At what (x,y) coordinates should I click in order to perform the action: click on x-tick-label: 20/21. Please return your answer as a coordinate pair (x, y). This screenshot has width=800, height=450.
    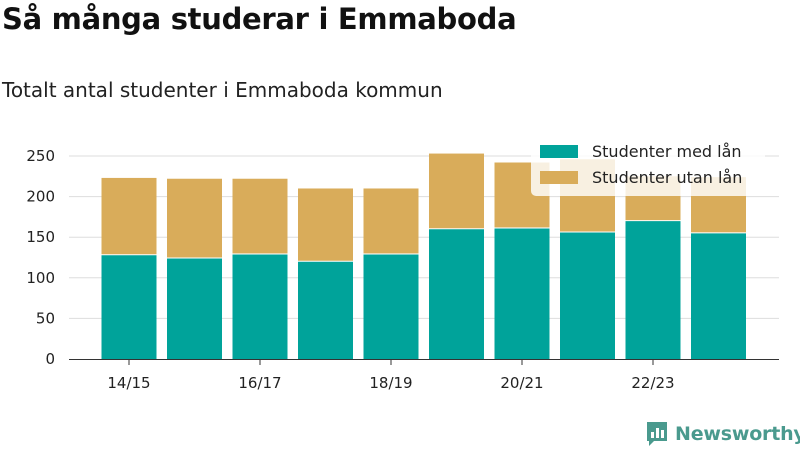
    Looking at the image, I should click on (521, 383).